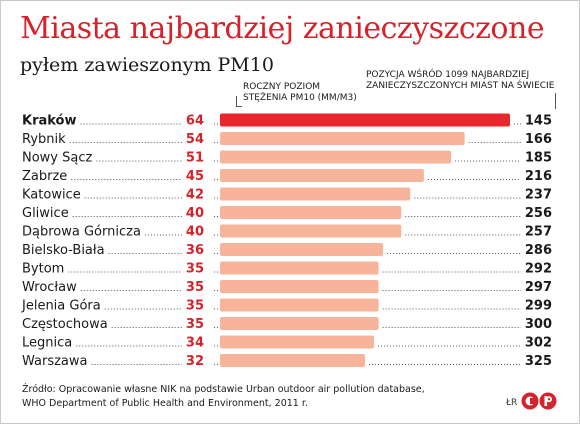  What do you see at coordinates (538, 232) in the screenshot?
I see `ranking-label: 257` at bounding box center [538, 232].